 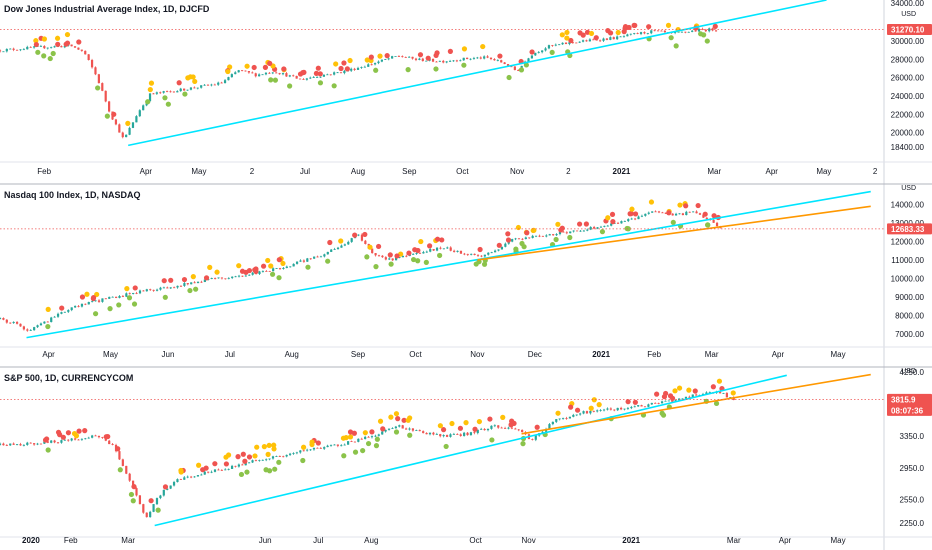 I want to click on y-tick-label: 26000.00, so click(x=908, y=78).